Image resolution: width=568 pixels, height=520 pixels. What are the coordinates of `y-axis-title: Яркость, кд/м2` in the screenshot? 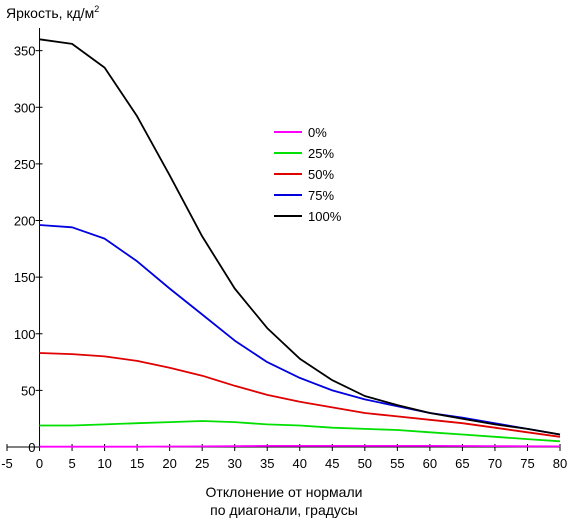 It's located at (52, 12).